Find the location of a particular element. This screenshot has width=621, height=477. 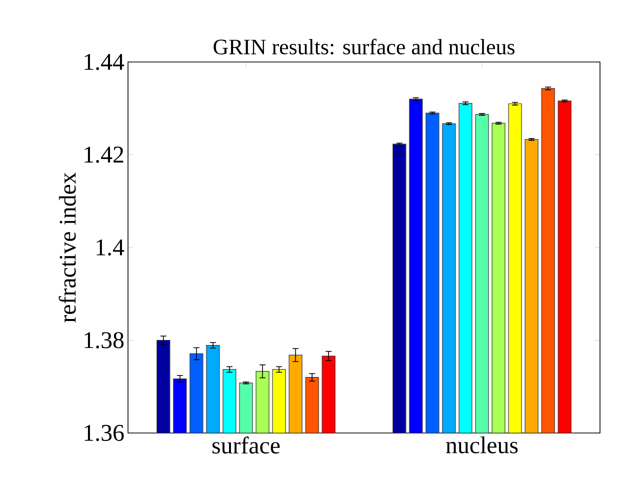

y-tick-label: 1.36 is located at coordinates (104, 433).